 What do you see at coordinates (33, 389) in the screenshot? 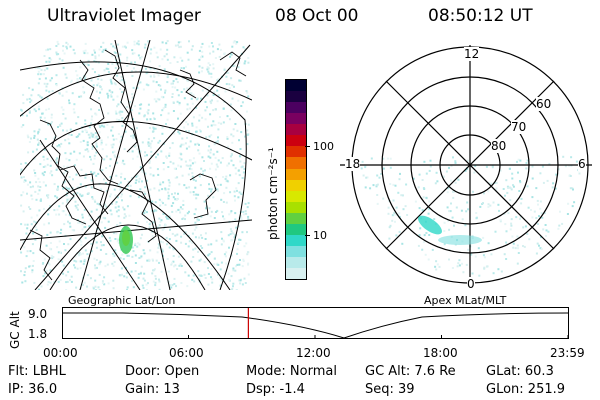
I see `status-ip: IP: 36.0` at bounding box center [33, 389].